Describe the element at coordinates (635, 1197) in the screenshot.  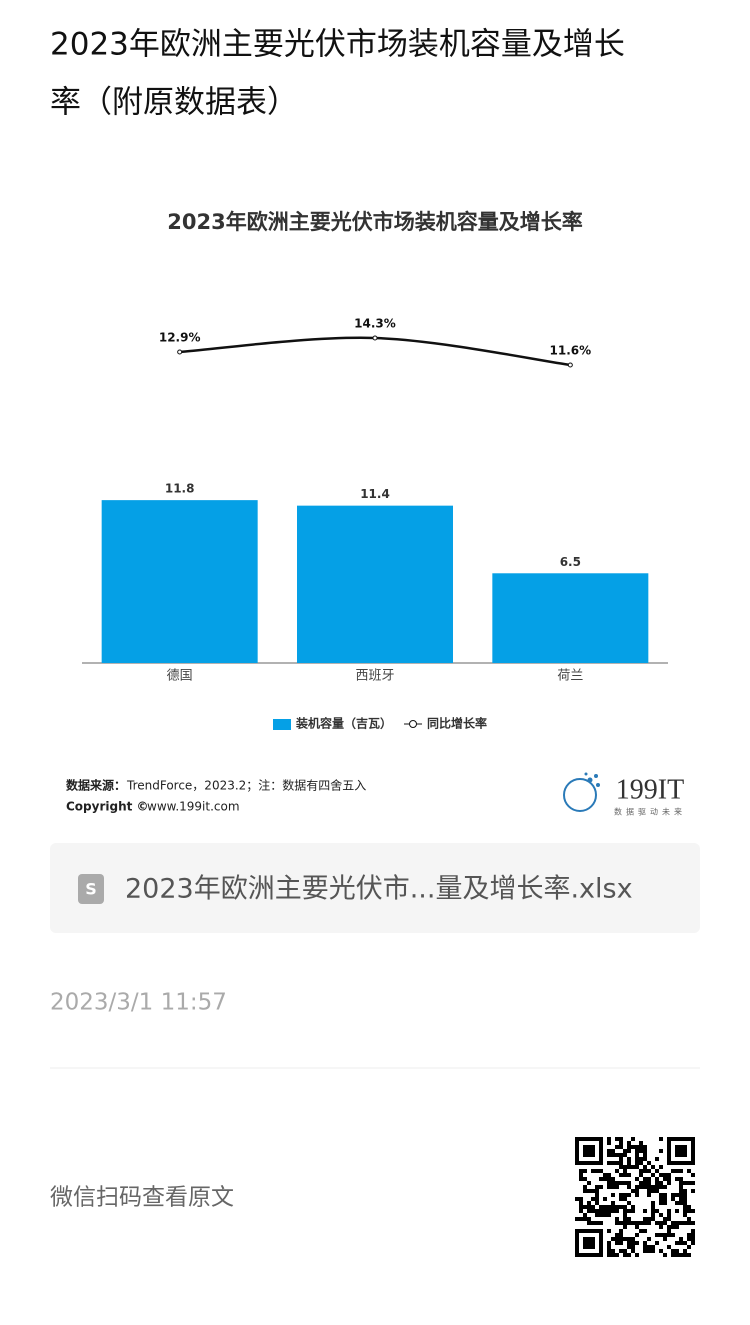
I see `qr-code` at that location.